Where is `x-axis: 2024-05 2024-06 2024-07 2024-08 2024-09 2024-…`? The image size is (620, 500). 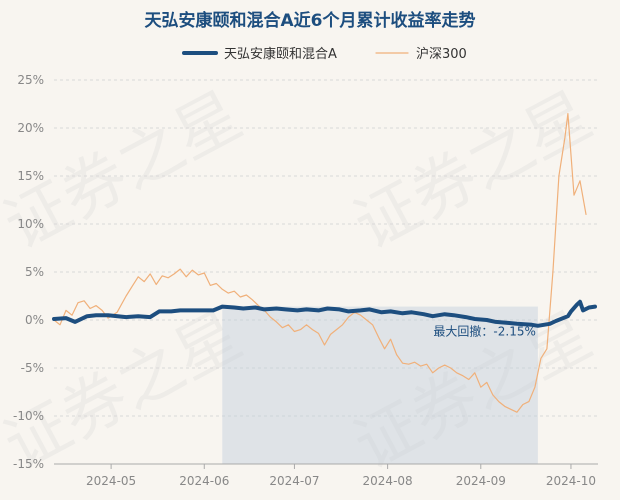
x-axis: 2024-05 2024-06 2024-07 2024-08 2024-09 2024-… is located at coordinates (326, 475).